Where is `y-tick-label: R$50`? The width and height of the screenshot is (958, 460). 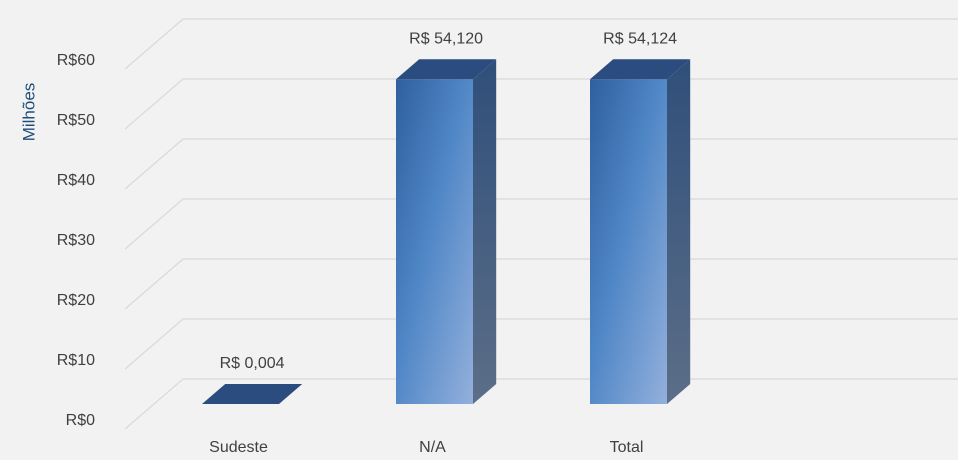 y-tick-label: R$50 is located at coordinates (76, 120).